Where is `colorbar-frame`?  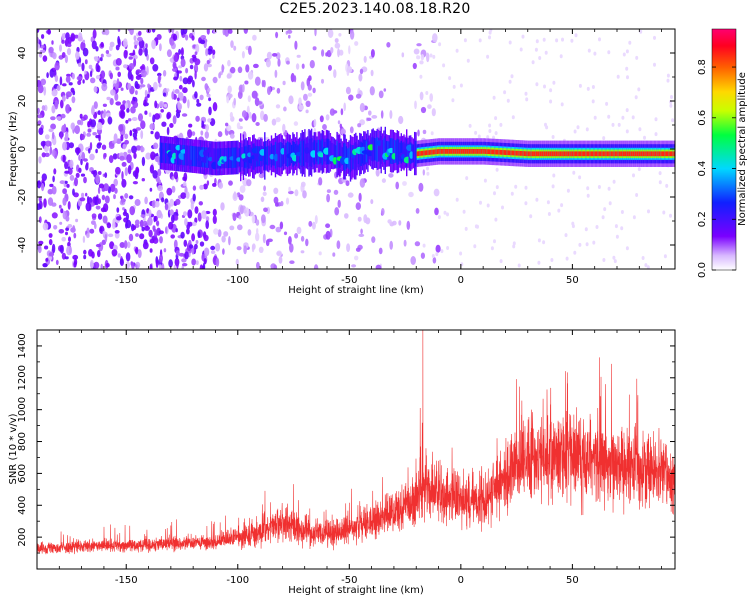 colorbar-frame is located at coordinates (724, 149).